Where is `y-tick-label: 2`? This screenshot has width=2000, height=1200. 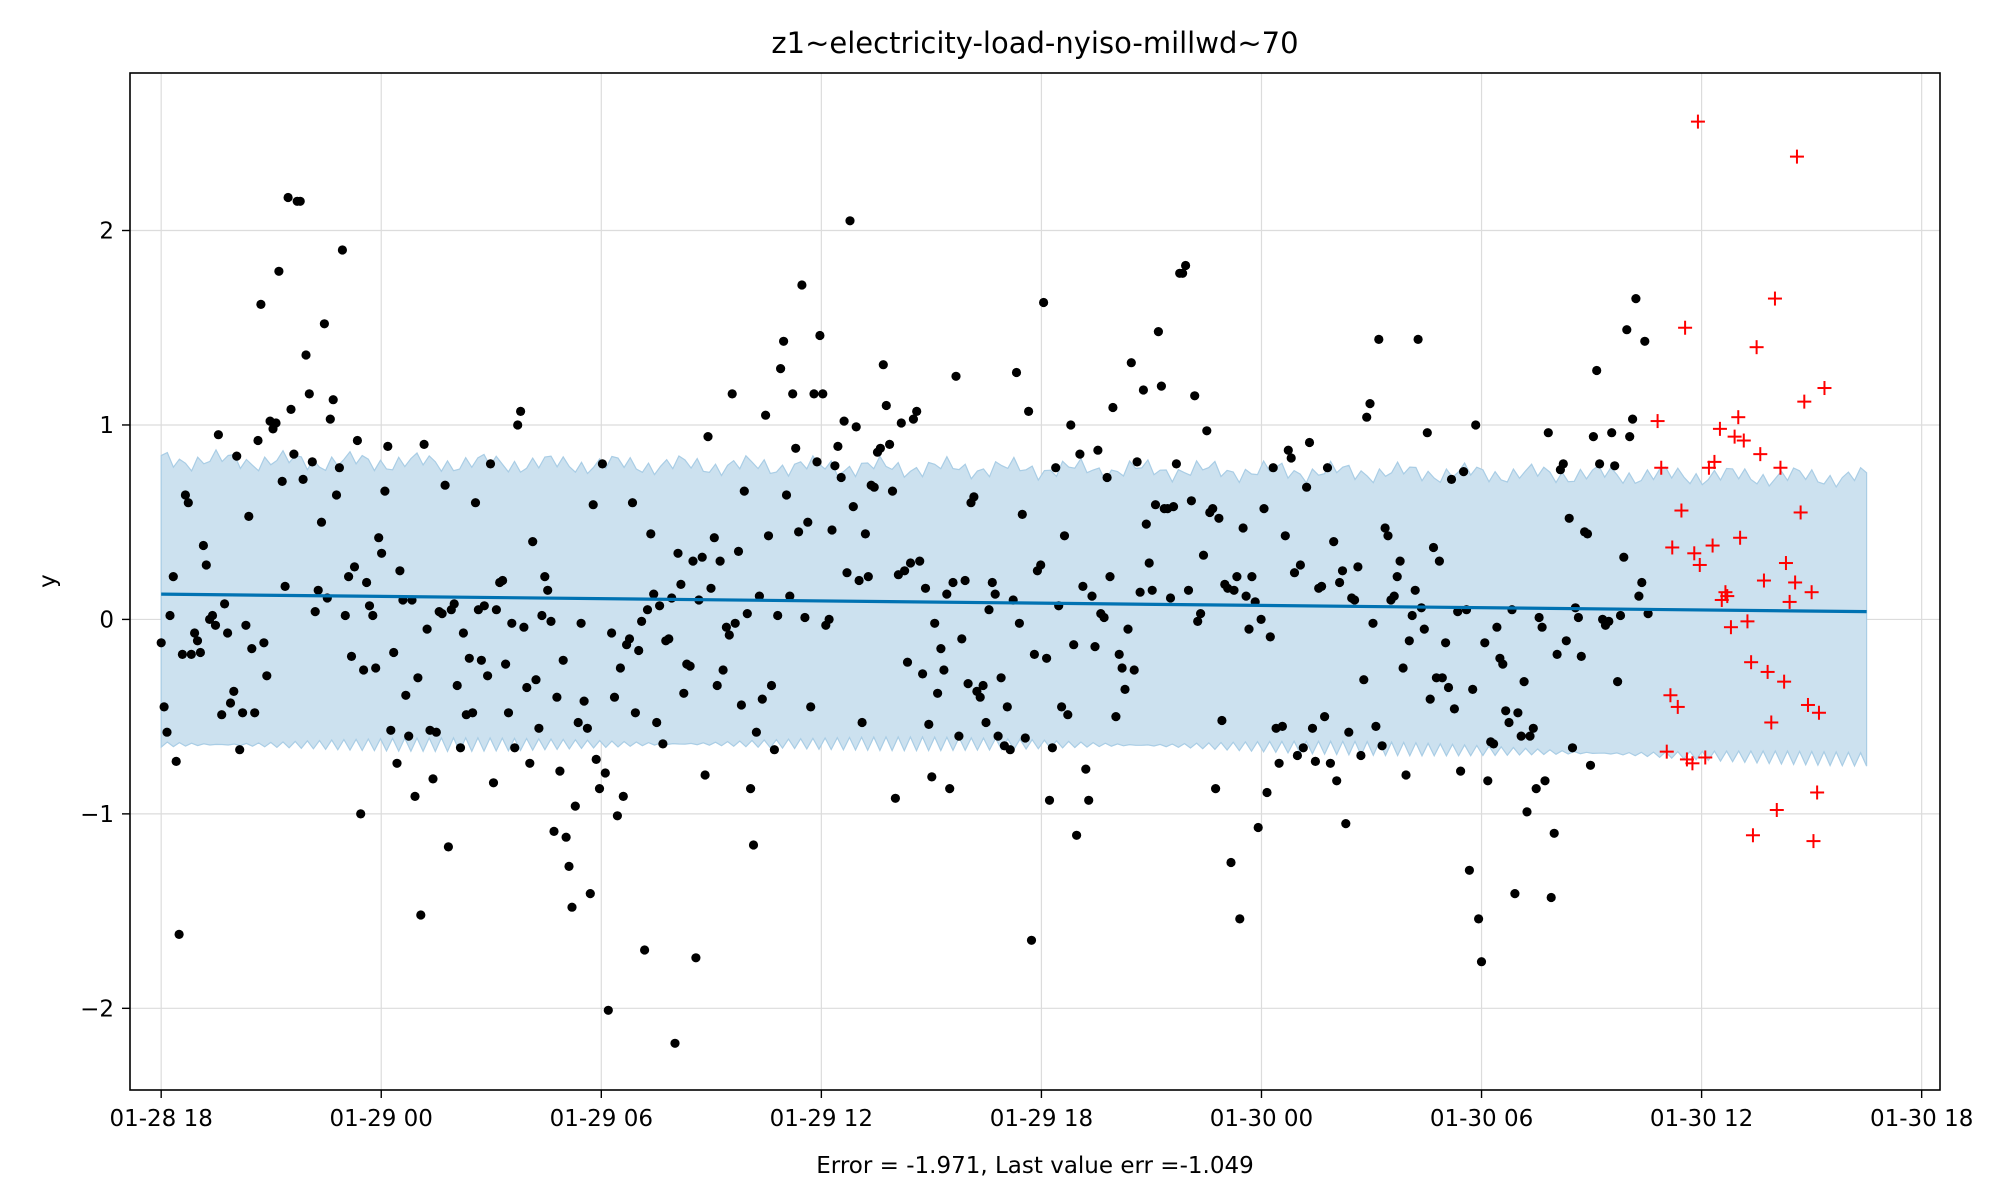 y-tick-label: 2 is located at coordinates (106, 232).